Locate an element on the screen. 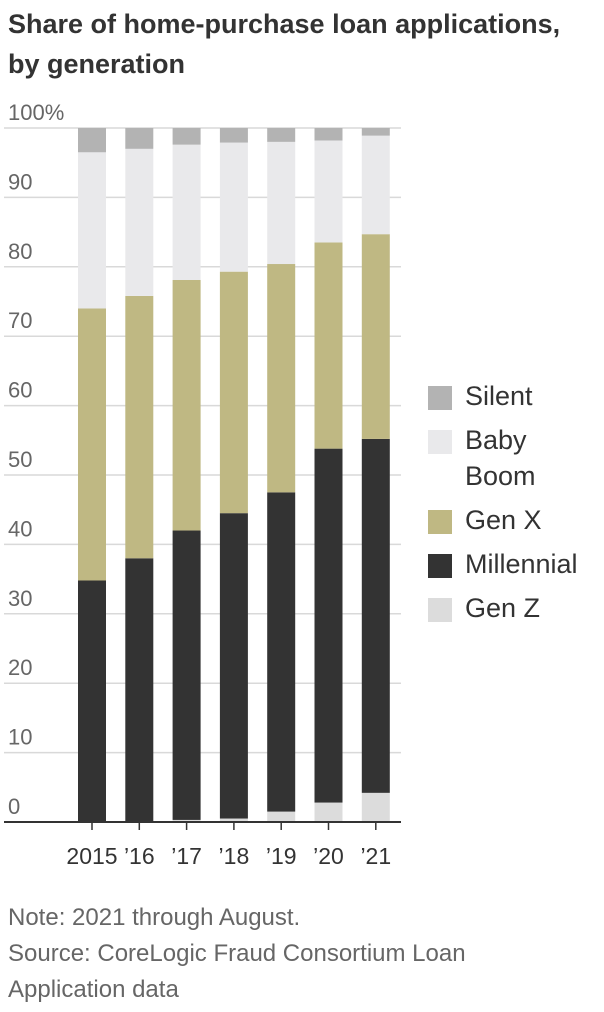  y-tick-label: 80 is located at coordinates (20, 251).